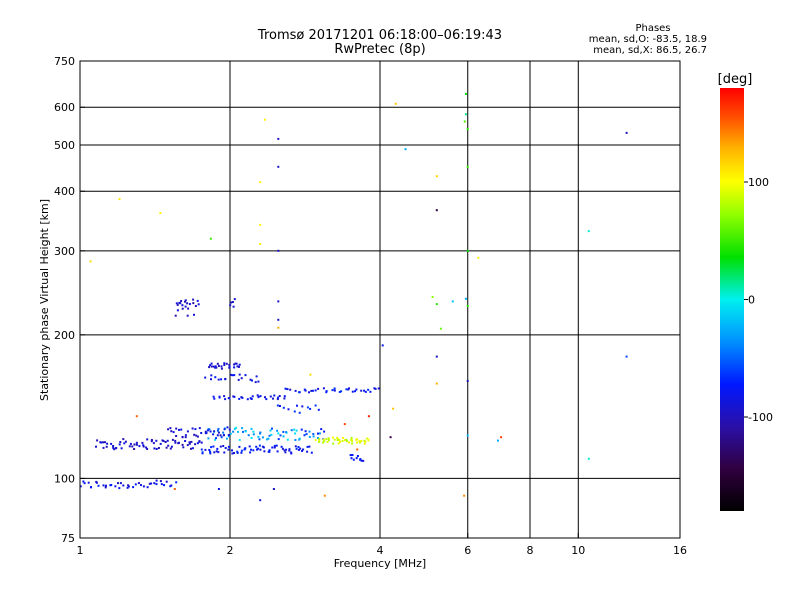 The height and width of the screenshot is (600, 800). I want to click on x-tick-label: 10, so click(578, 550).